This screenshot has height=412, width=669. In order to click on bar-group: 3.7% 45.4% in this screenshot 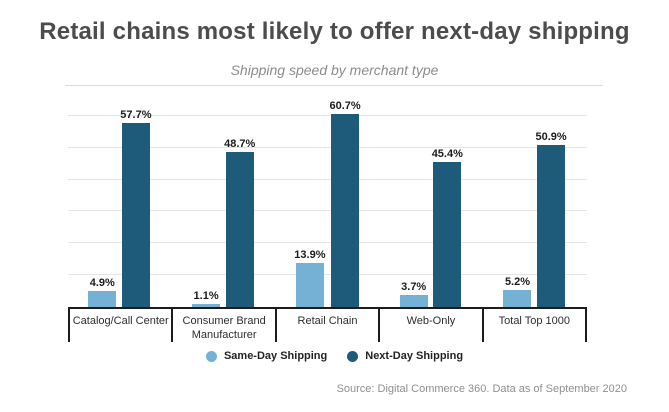, I will do `click(431, 203)`.